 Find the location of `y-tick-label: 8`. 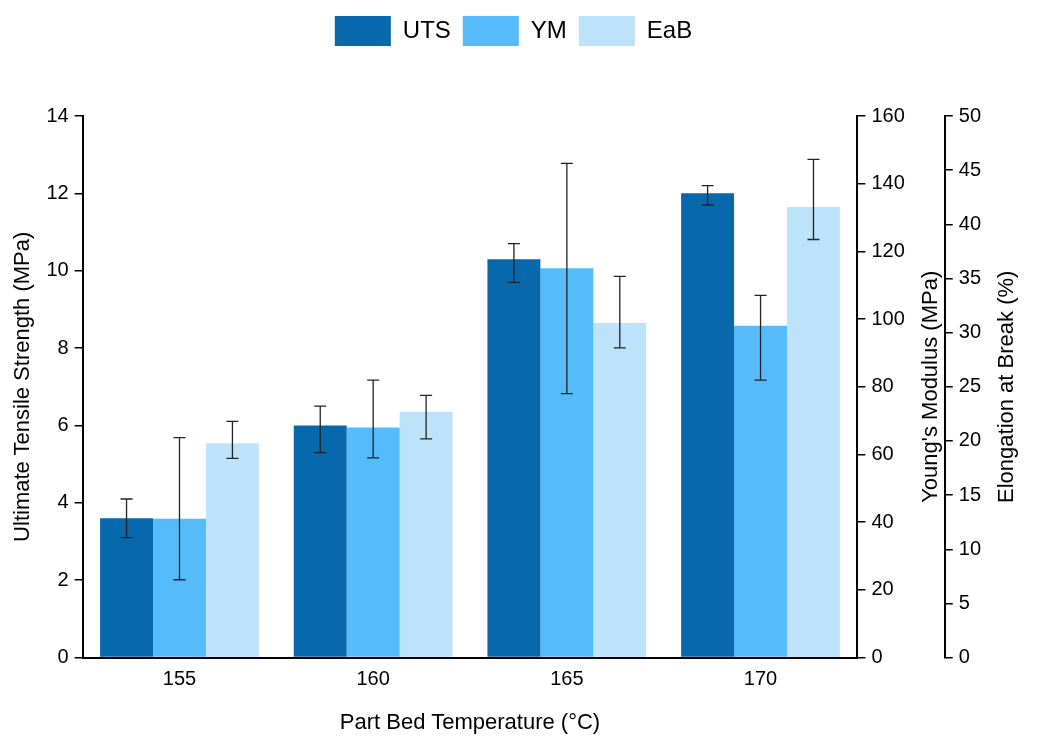

y-tick-label: 8 is located at coordinates (63, 346).